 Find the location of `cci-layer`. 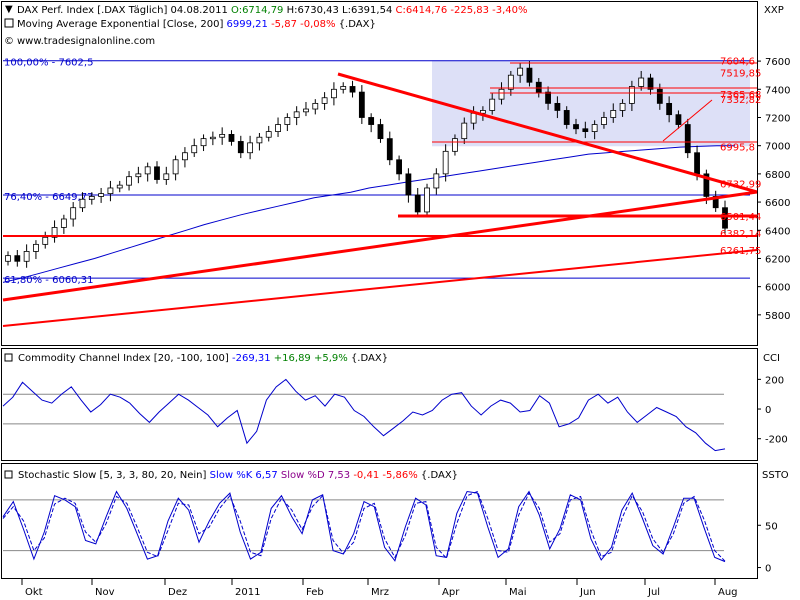

cci-layer is located at coordinates (364, 415).